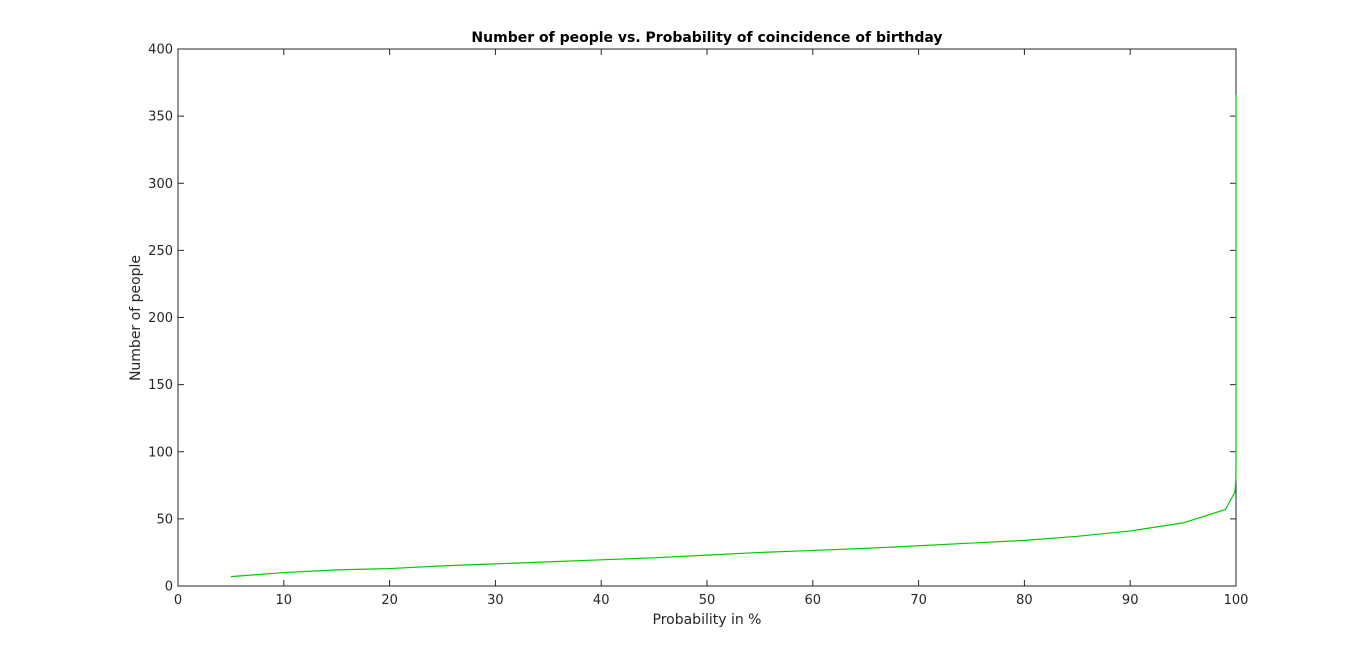 This screenshot has height=658, width=1366. What do you see at coordinates (160, 251) in the screenshot?
I see `y-tick-label: 250` at bounding box center [160, 251].